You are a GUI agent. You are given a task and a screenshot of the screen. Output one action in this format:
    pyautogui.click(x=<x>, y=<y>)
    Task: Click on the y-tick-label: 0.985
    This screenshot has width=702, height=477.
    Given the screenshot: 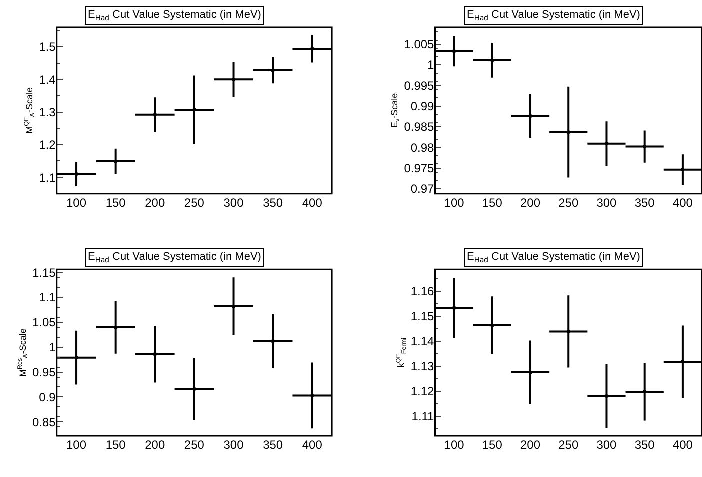 What is the action you would take?
    pyautogui.click(x=419, y=127)
    